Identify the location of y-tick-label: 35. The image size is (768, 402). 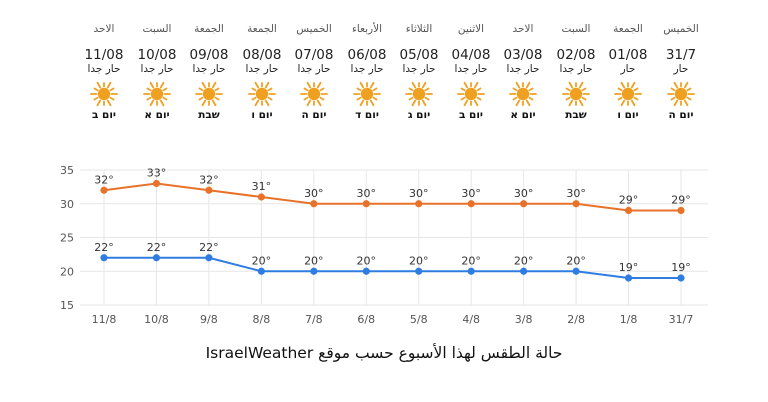
(67, 170).